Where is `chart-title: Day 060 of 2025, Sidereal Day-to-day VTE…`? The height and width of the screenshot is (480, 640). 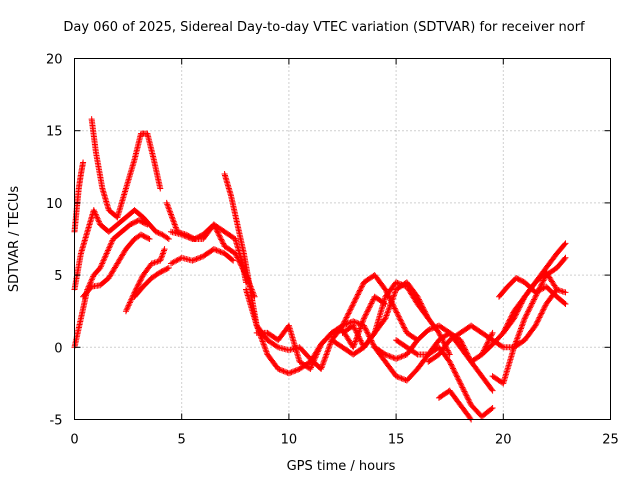 chart-title: Day 060 of 2025, Sidereal Day-to-day VTE… is located at coordinates (324, 27).